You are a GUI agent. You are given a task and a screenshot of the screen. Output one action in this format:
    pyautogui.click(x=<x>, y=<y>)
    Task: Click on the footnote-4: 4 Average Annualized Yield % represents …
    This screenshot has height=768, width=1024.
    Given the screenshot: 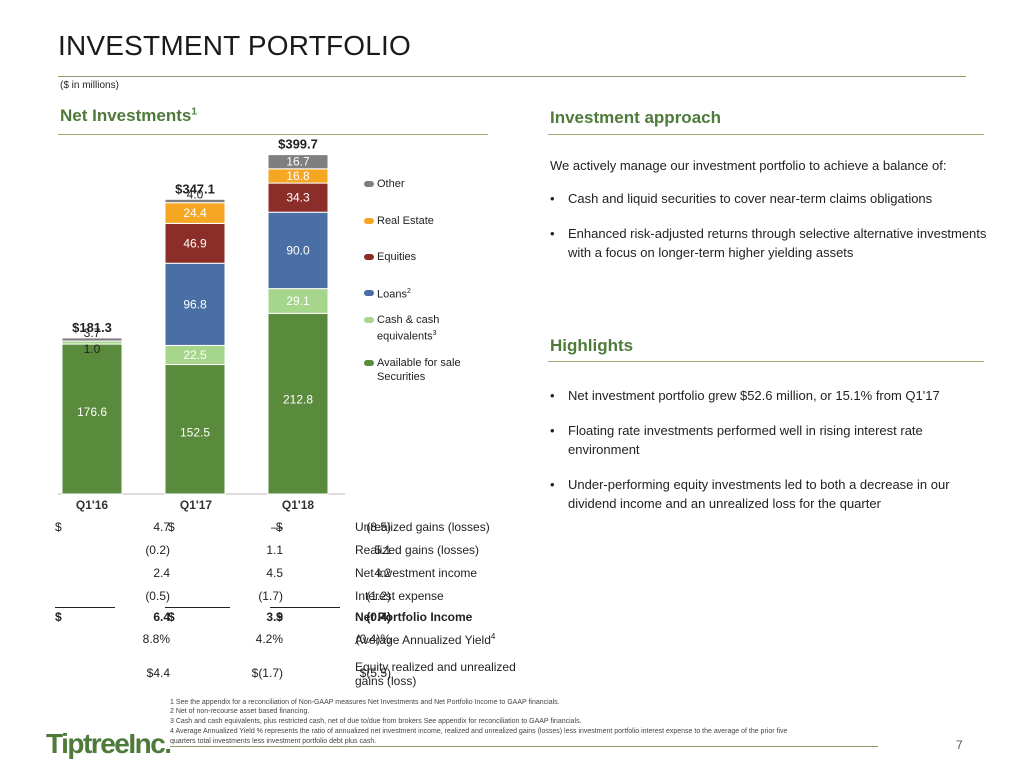 What is the action you would take?
    pyautogui.click(x=479, y=731)
    